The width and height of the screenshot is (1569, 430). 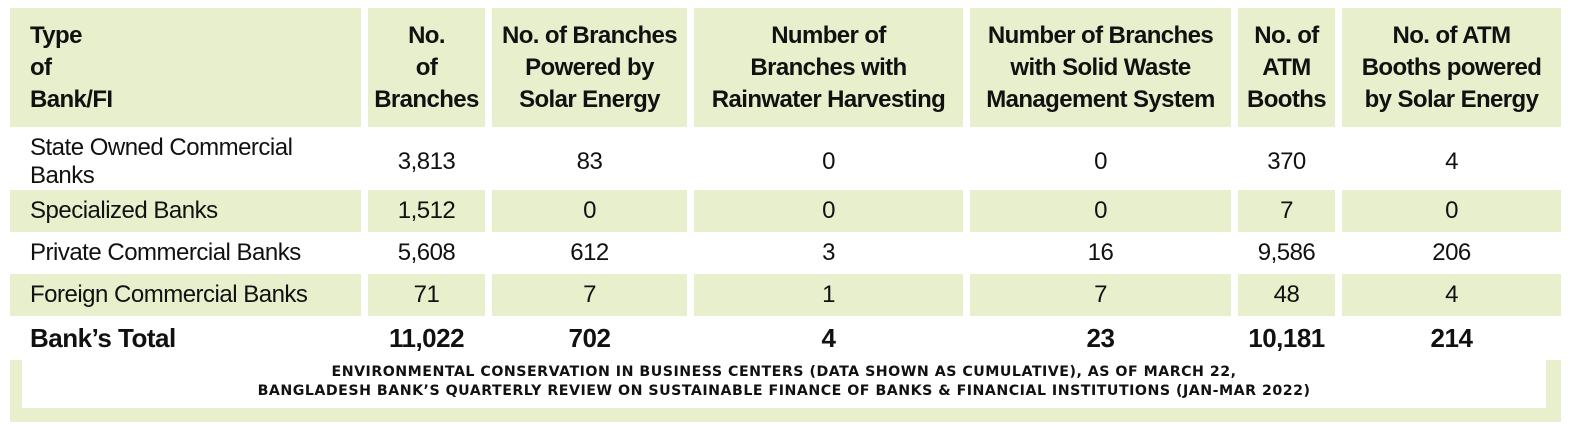 What do you see at coordinates (189, 162) in the screenshot?
I see `bank-type-cell: State Owned Commercial Banks` at bounding box center [189, 162].